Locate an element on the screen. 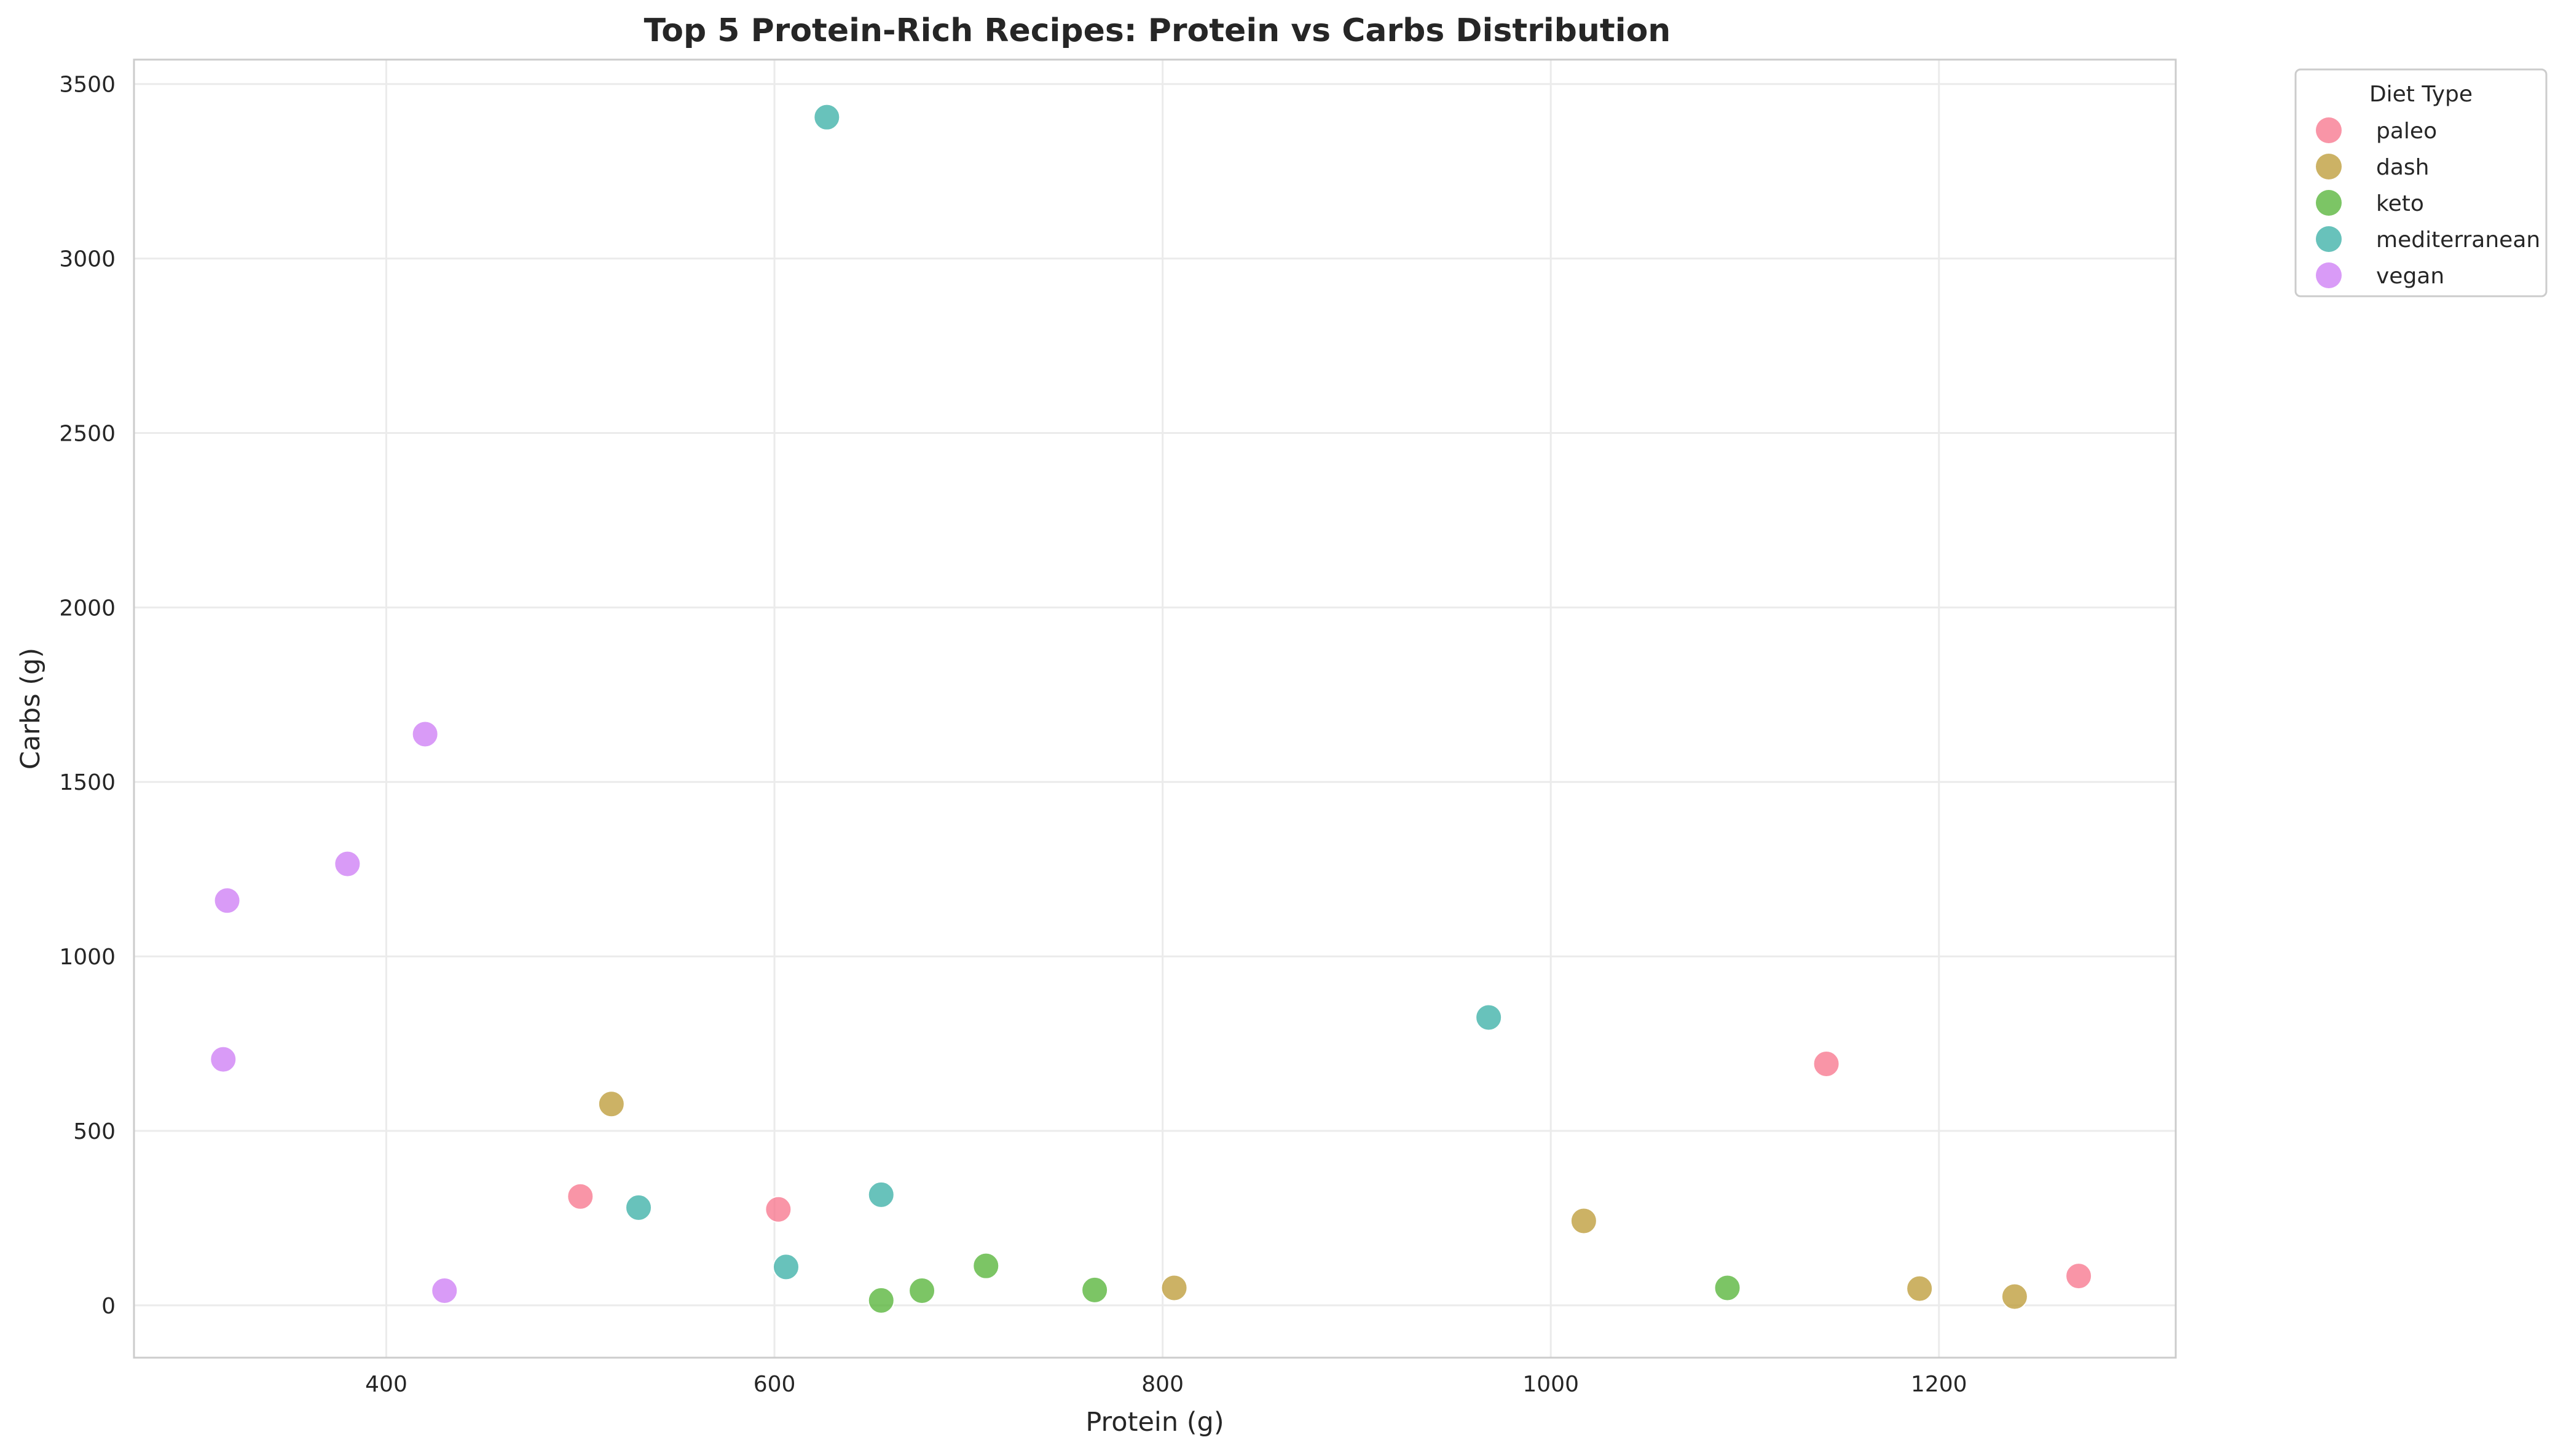 This screenshot has height=1456, width=2566. y-axis-label: Carbs (g) is located at coordinates (30, 708).